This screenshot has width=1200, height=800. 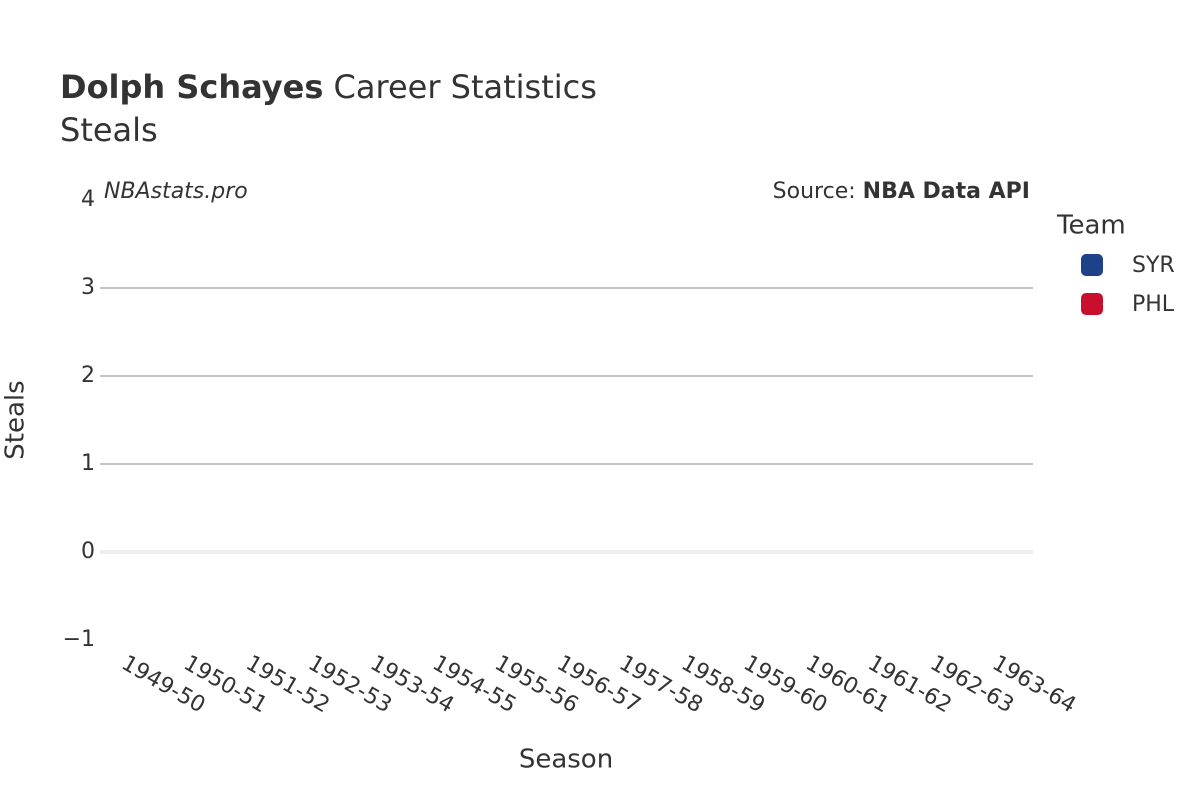 What do you see at coordinates (88, 551) in the screenshot?
I see `y-tick-label: 0` at bounding box center [88, 551].